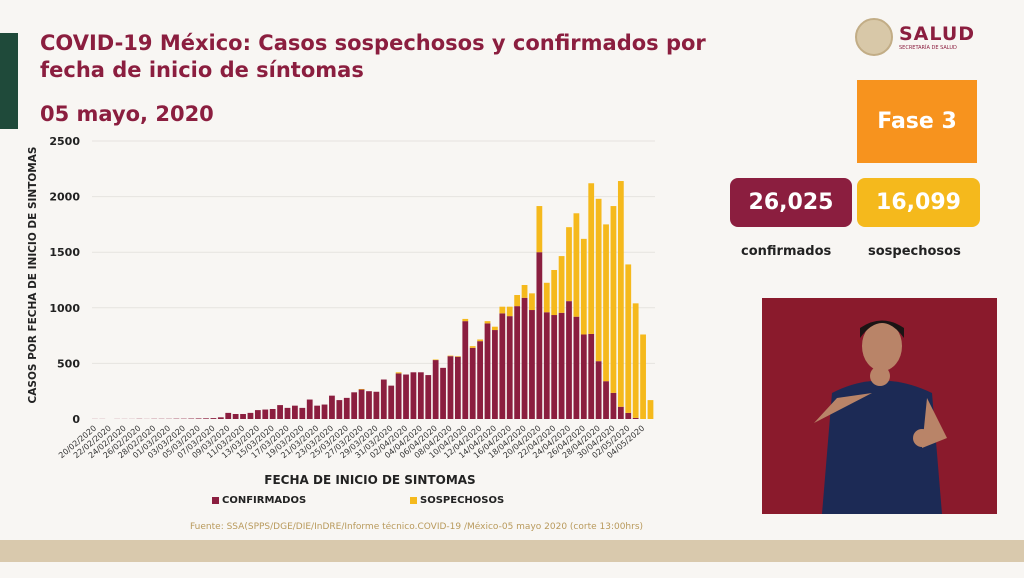 This screenshot has width=1024, height=578. Describe the element at coordinates (917, 121) in the screenshot. I see `phase-badge: Fase 3` at that location.